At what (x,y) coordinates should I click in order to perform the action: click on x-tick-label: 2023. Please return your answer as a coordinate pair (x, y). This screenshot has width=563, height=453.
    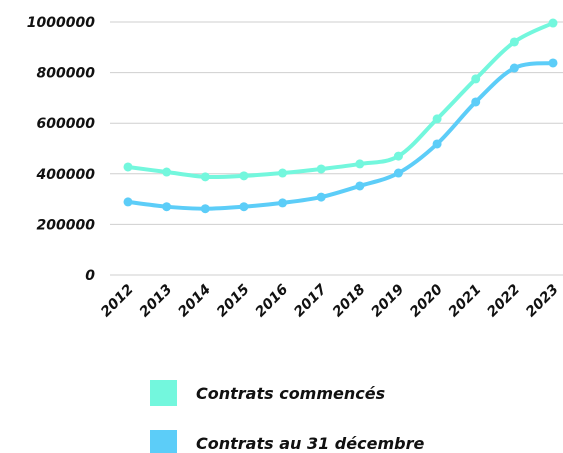
    Looking at the image, I should click on (542, 301).